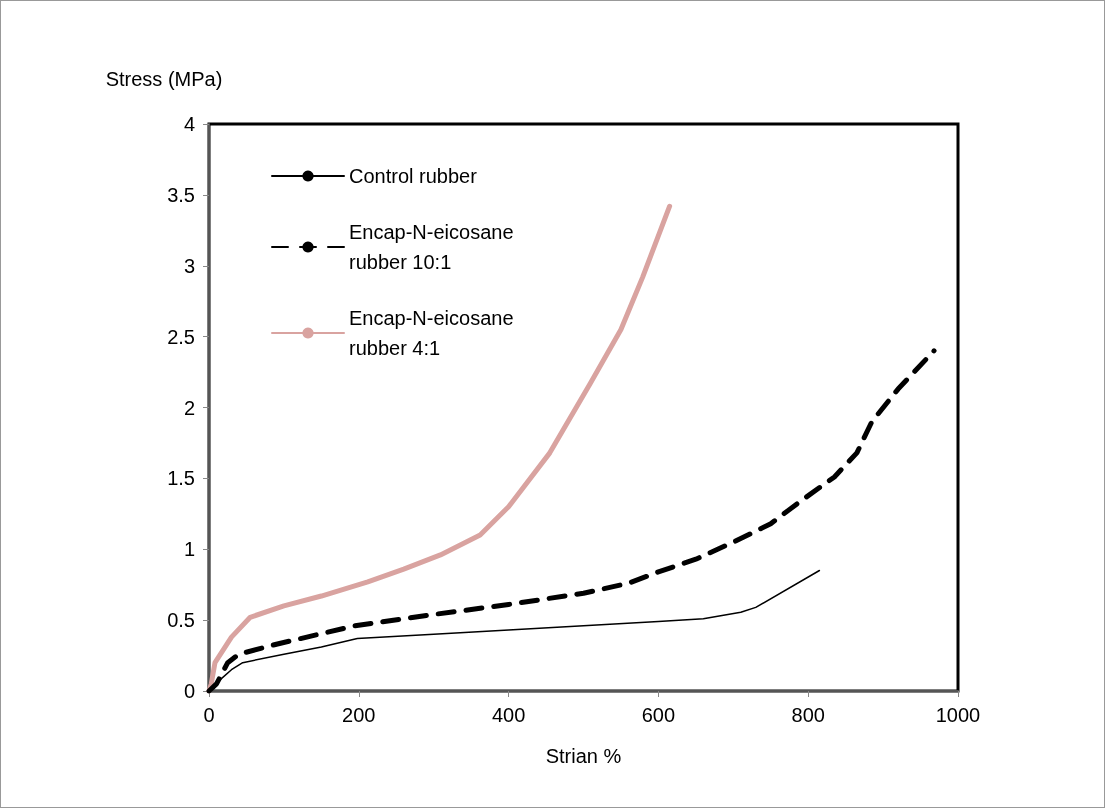 This screenshot has height=808, width=1105. I want to click on y-tick-label: 1, so click(189, 549).